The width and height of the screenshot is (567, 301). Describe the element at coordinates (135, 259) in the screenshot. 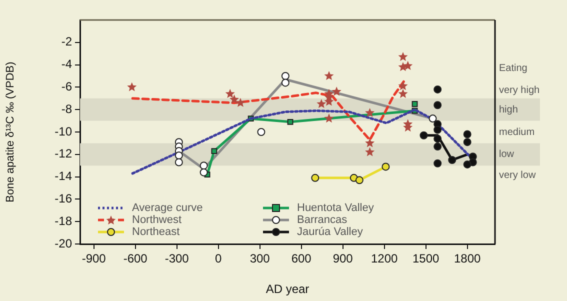

I see `x-tick-label: -600` at that location.